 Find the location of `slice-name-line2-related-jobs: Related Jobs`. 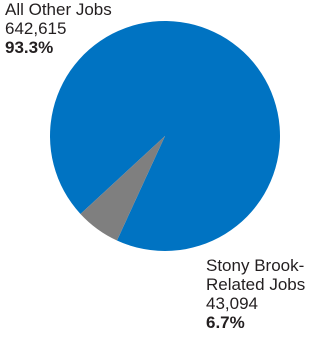

slice-name-line2-related-jobs: Related Jobs is located at coordinates (256, 284).